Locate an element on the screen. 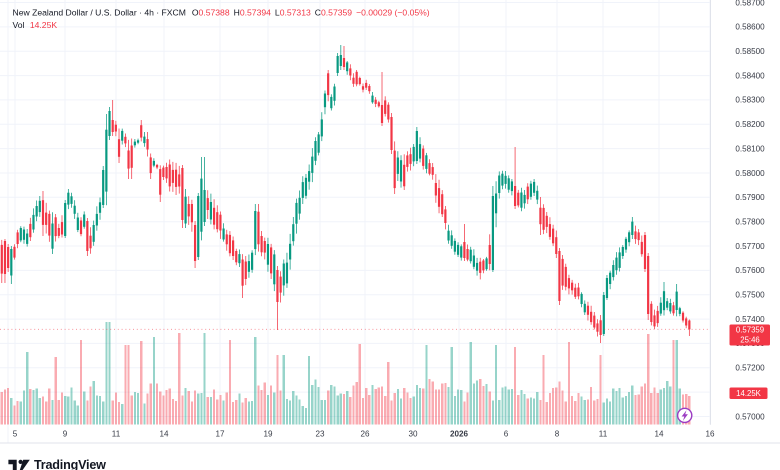 This screenshot has width=780, height=470. svg-text: 16 is located at coordinates (710, 433).